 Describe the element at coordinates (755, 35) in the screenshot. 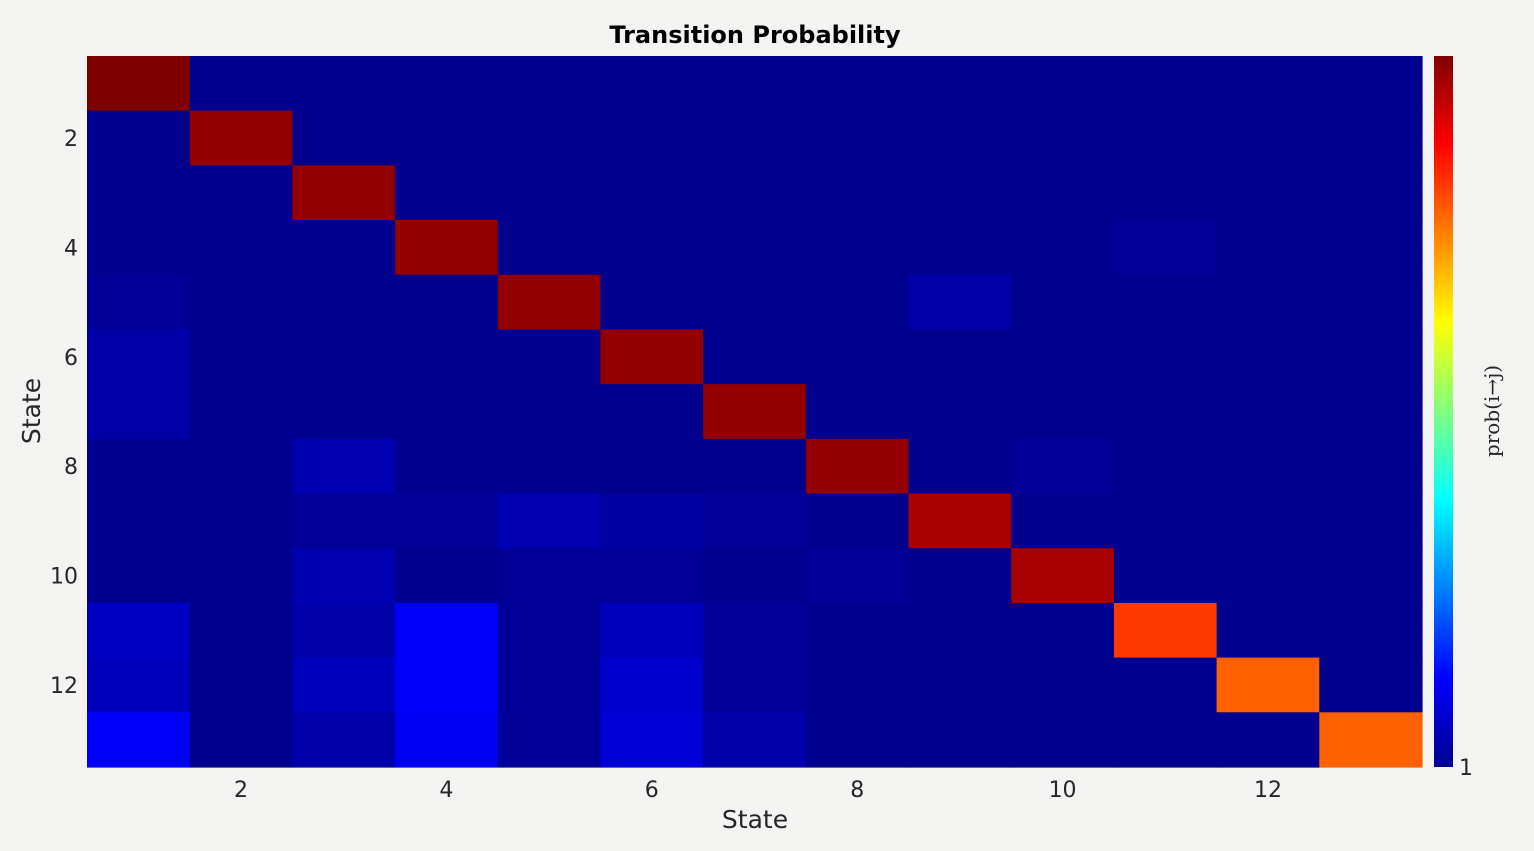

I see `chart-title: Transition Probability` at that location.